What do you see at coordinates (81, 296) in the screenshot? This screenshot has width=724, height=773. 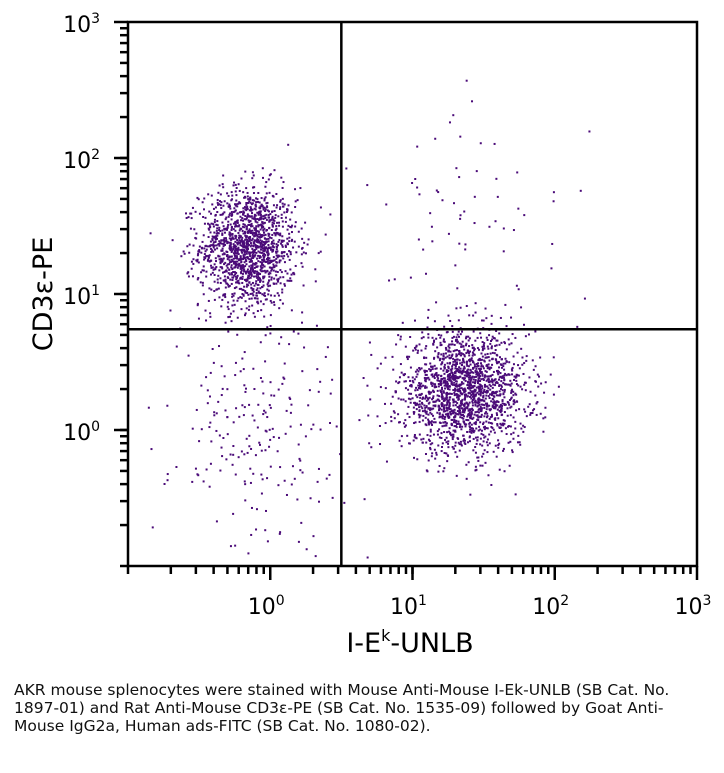 I see `y-tick-label: 101` at bounding box center [81, 296].